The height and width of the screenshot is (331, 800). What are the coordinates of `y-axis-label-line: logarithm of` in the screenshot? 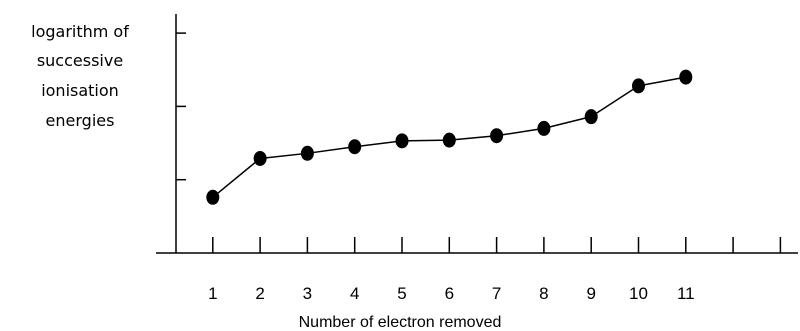 It's located at (80, 31).